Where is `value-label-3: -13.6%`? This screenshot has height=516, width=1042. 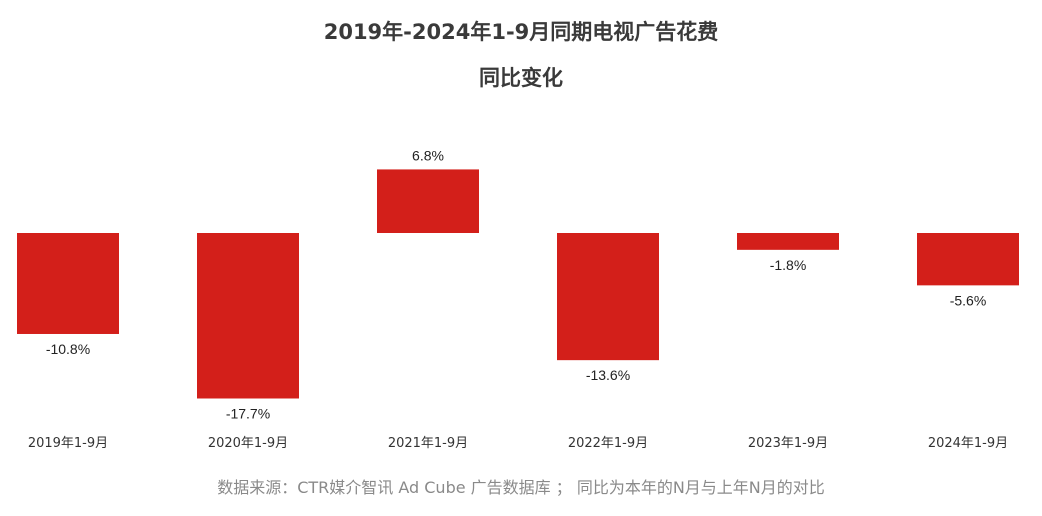 value-label-3: -13.6% is located at coordinates (608, 375).